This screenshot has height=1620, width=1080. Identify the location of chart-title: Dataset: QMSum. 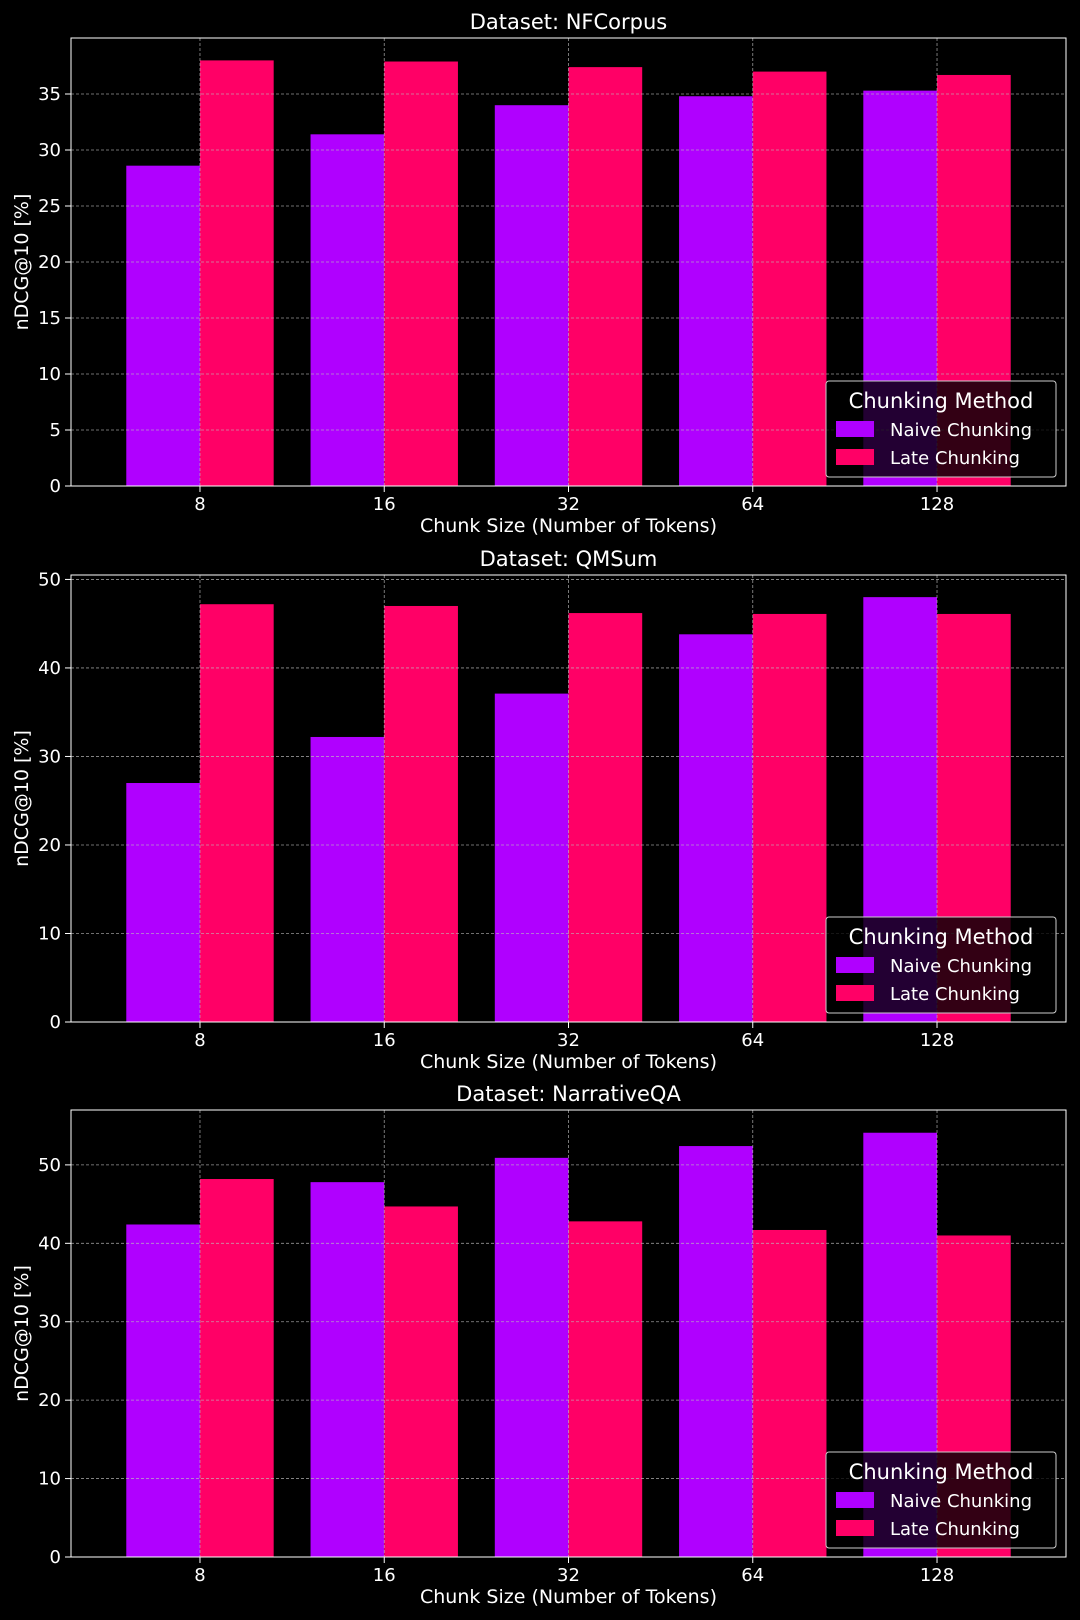
(569, 559).